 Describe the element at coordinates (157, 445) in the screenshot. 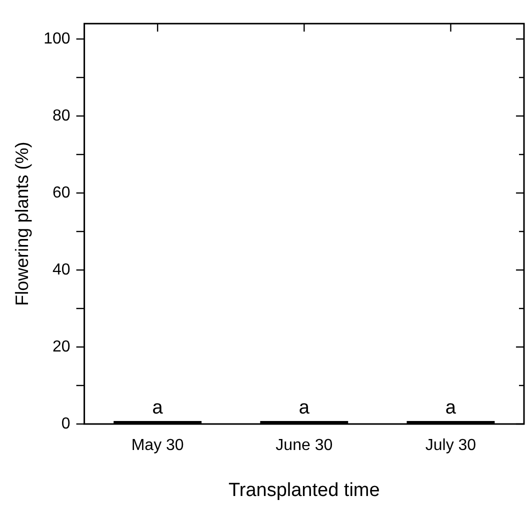

I see `x-tick-label: May 30` at that location.